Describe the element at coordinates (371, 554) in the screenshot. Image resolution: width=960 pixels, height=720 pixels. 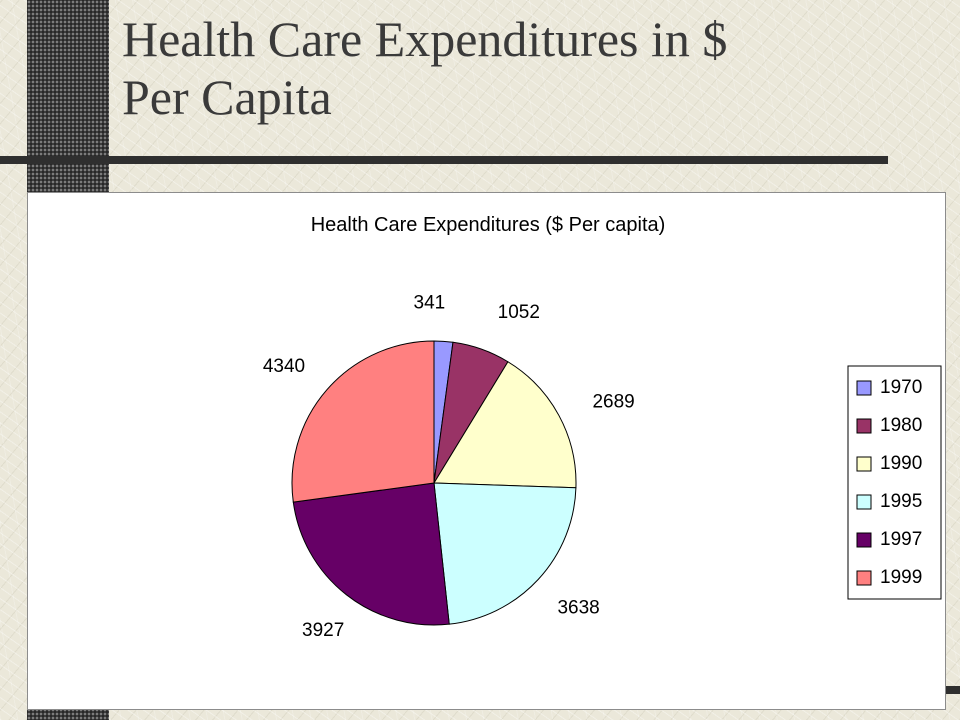
I see `pie-slice-1997` at that location.